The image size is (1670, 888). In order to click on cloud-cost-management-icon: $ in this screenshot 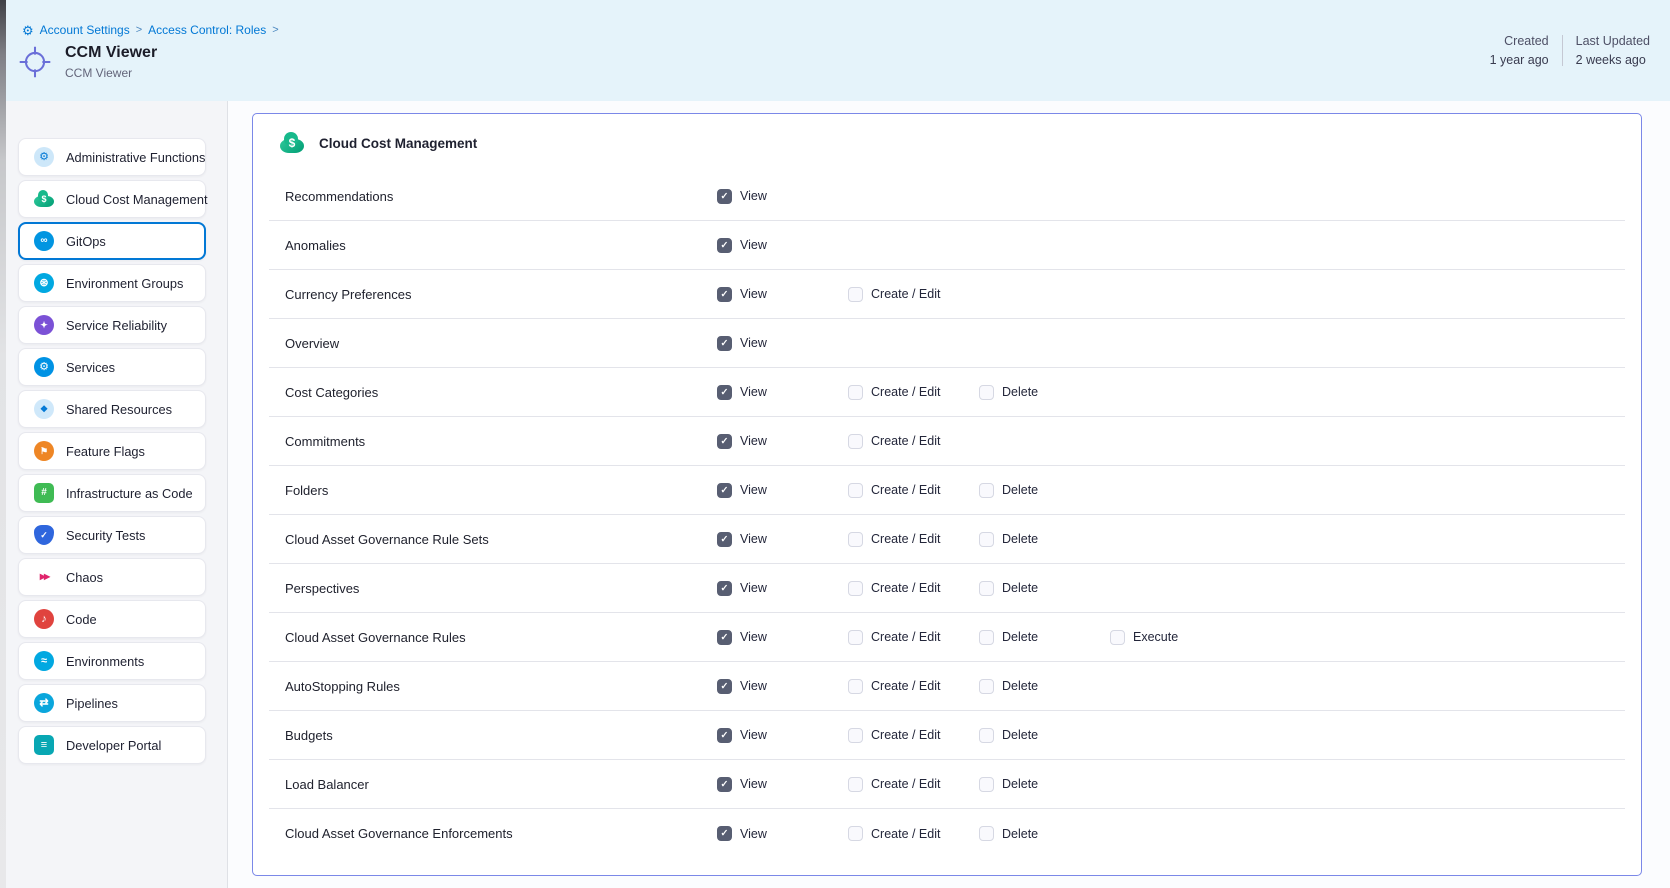, I will do `click(292, 143)`.